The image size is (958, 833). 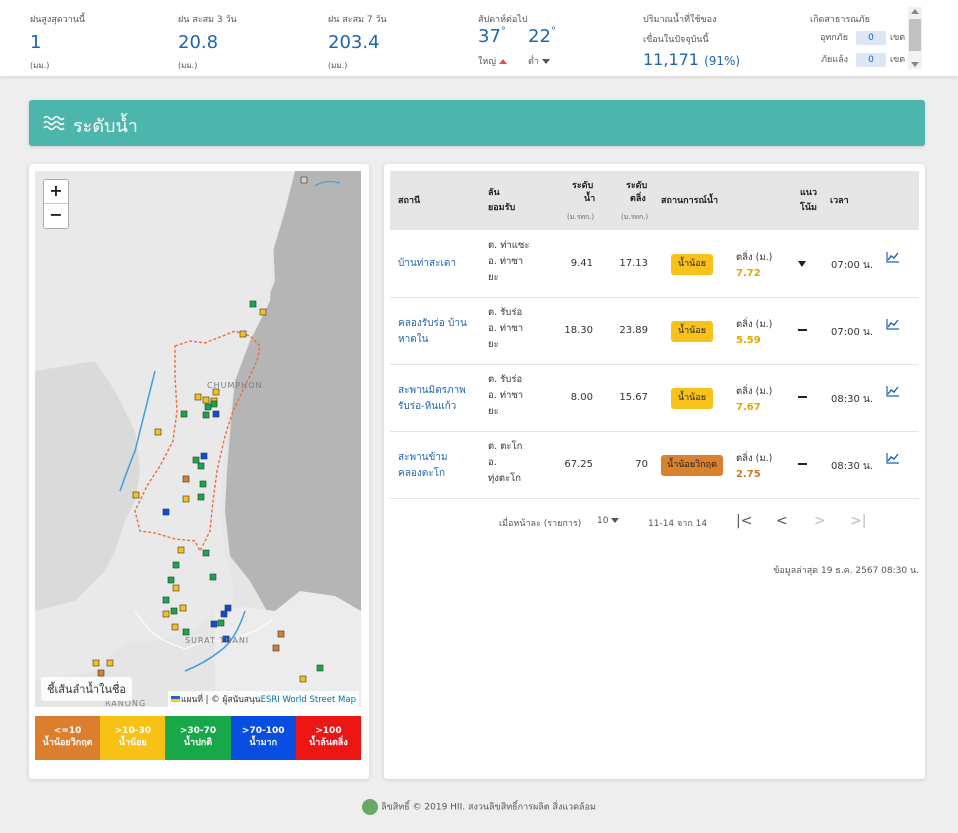 I want to click on bank-diff: ตลิ่ง (ม.) 5.59, so click(x=754, y=331).